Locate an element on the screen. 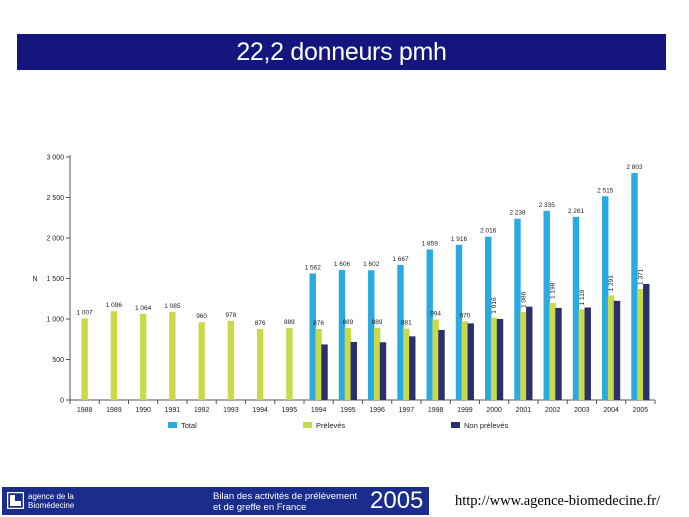 The width and height of the screenshot is (689, 517). slide-title: 22,2 donneurs pmh is located at coordinates (341, 51).